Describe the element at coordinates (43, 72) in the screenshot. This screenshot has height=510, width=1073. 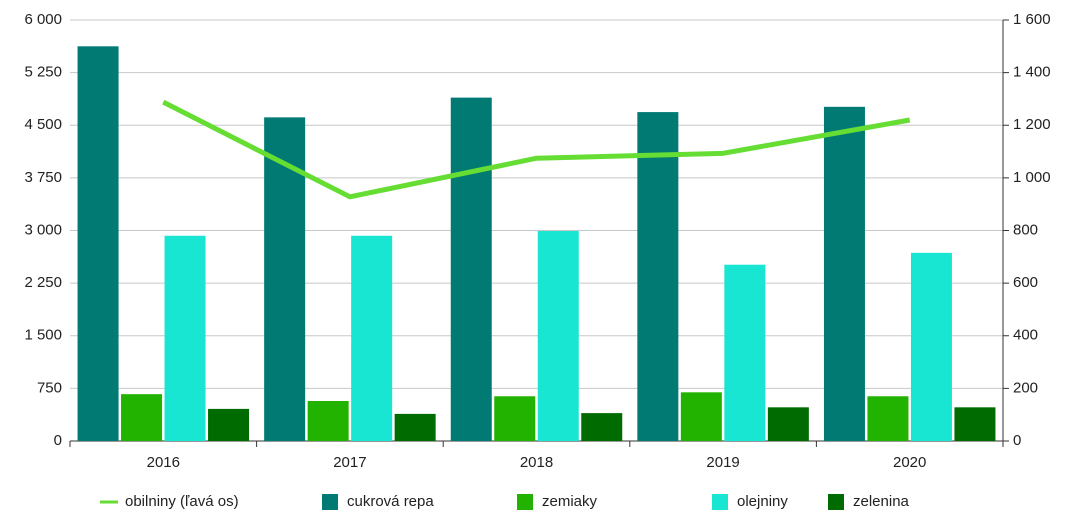
I see `y-tick-label: 5 250` at that location.